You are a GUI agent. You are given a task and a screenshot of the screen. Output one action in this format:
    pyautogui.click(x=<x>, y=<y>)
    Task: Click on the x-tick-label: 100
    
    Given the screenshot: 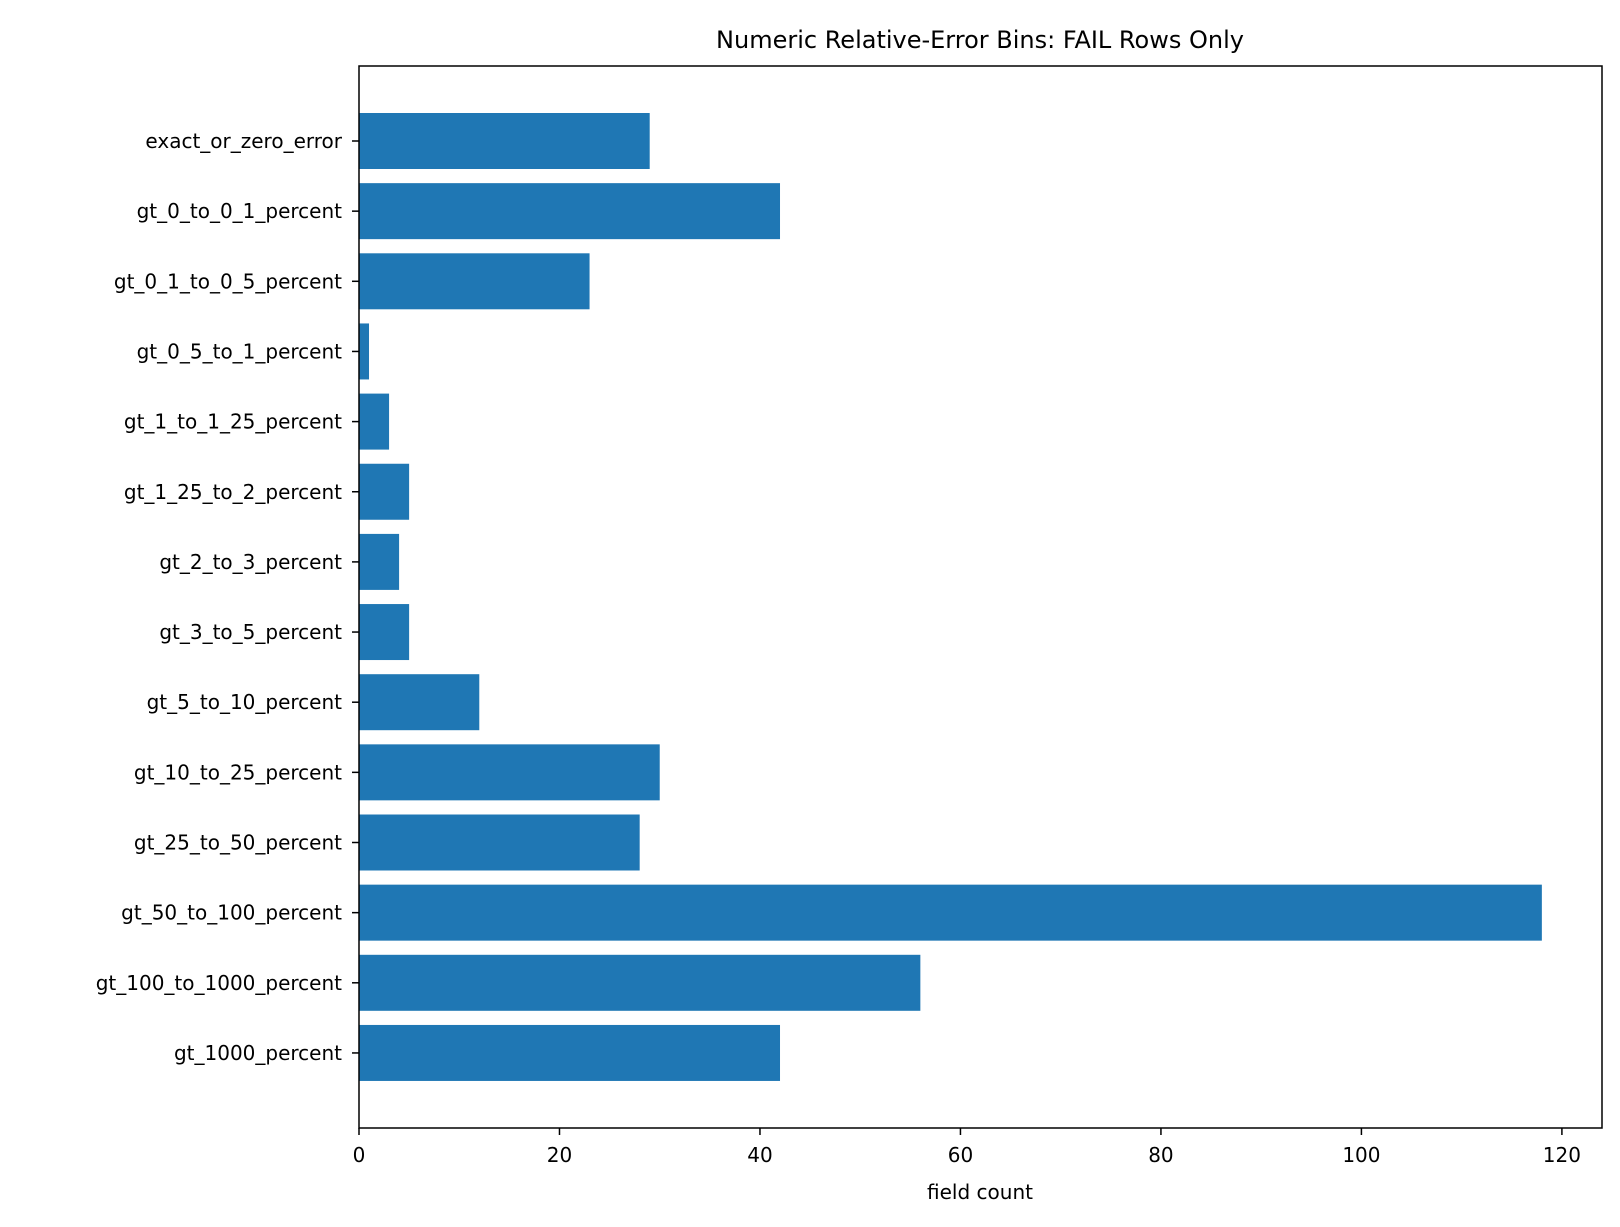 What is the action you would take?
    pyautogui.click(x=1361, y=1155)
    